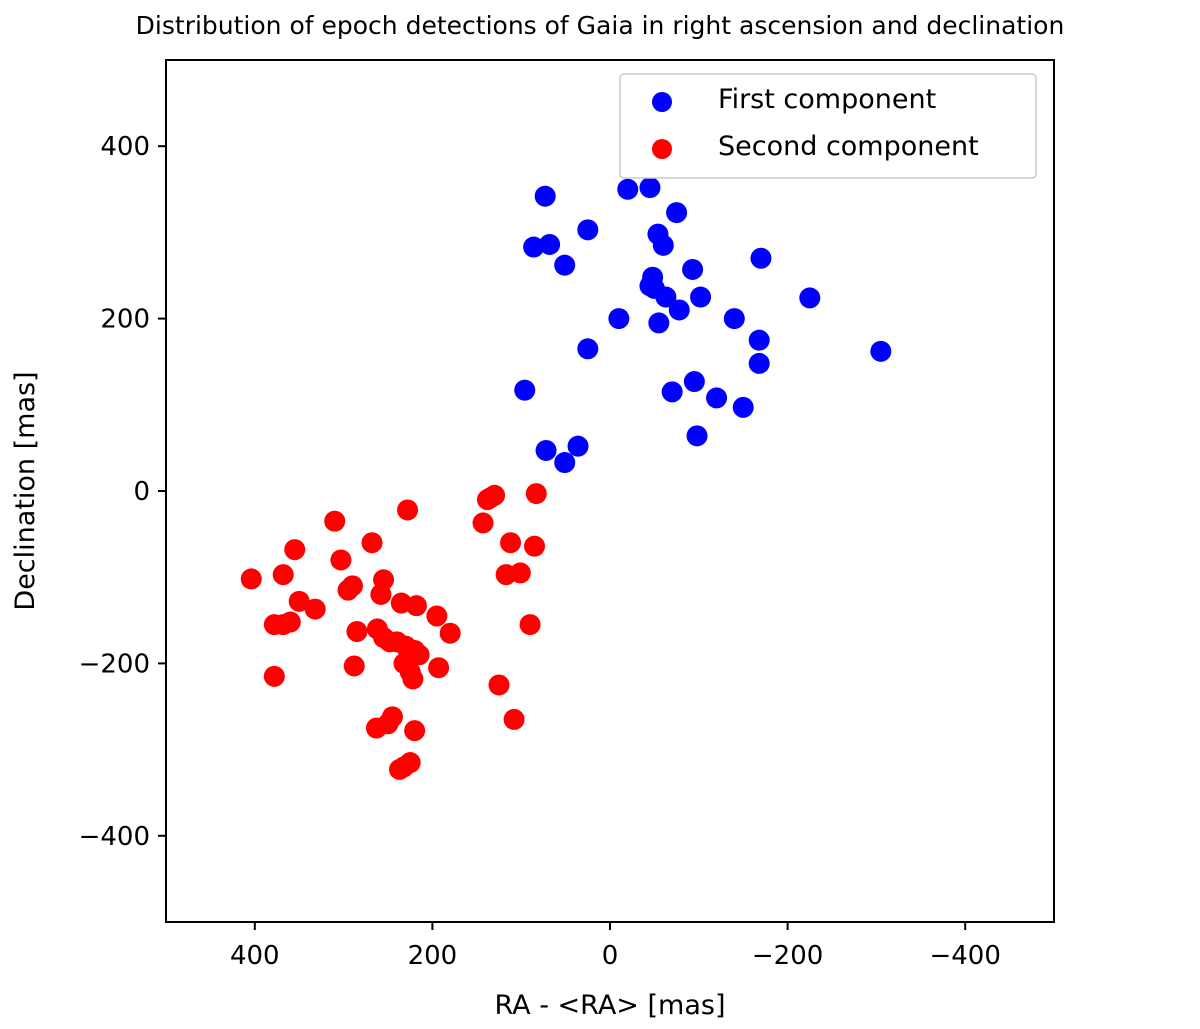  I want to click on legend-label-second-component: Second component, so click(848, 146).